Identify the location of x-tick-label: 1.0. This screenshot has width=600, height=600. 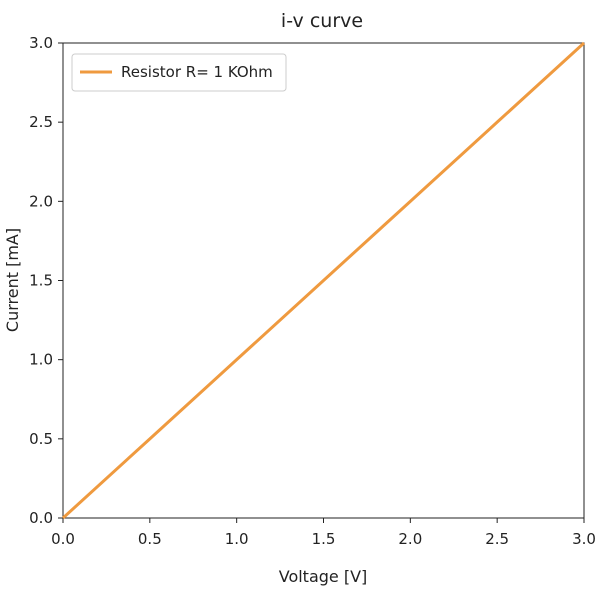
(237, 539).